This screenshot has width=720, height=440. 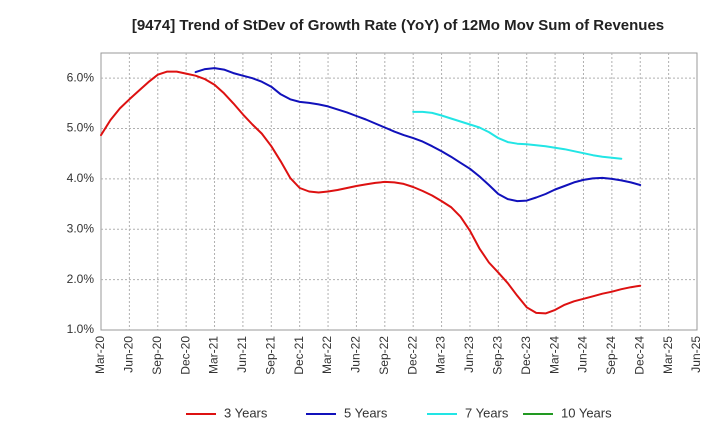 What do you see at coordinates (366, 412) in the screenshot?
I see `legend-label-5-years: 5 Years` at bounding box center [366, 412].